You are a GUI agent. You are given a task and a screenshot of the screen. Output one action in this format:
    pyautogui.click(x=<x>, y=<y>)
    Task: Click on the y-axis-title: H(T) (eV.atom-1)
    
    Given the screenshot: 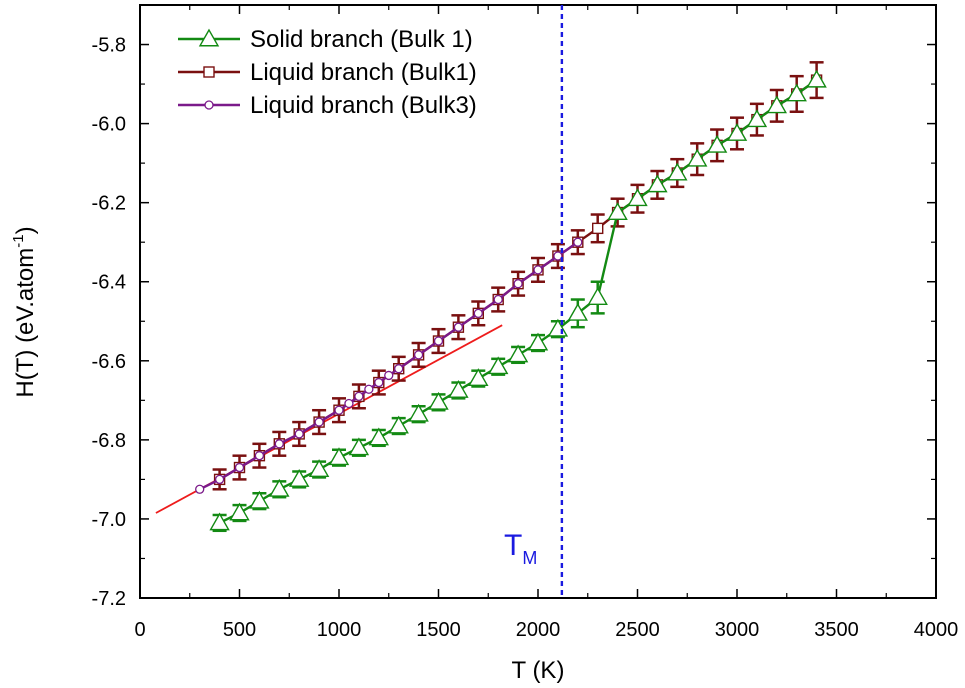 What is the action you would take?
    pyautogui.click(x=24, y=311)
    